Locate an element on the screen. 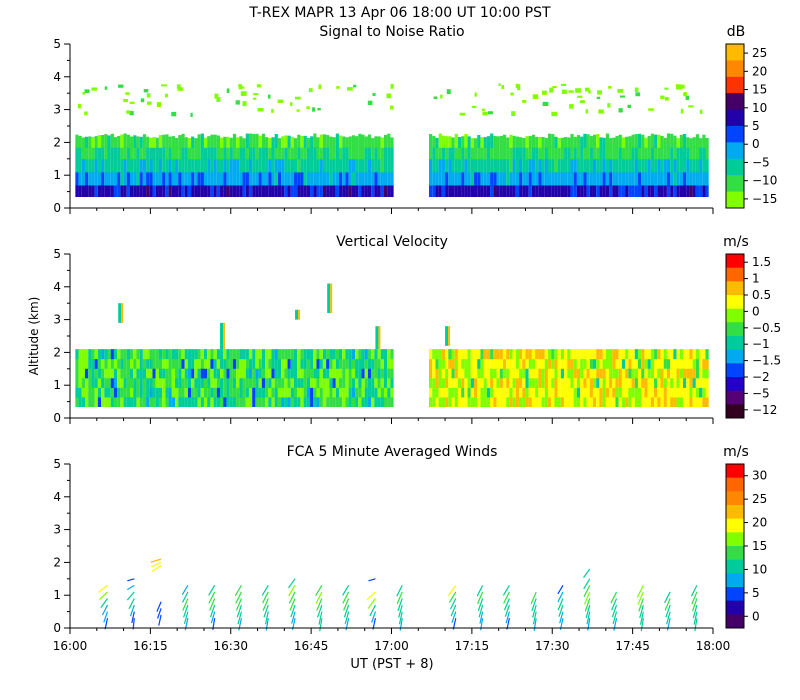 This screenshot has width=800, height=700. winds-colorbar-unit: m/s is located at coordinates (736, 452).